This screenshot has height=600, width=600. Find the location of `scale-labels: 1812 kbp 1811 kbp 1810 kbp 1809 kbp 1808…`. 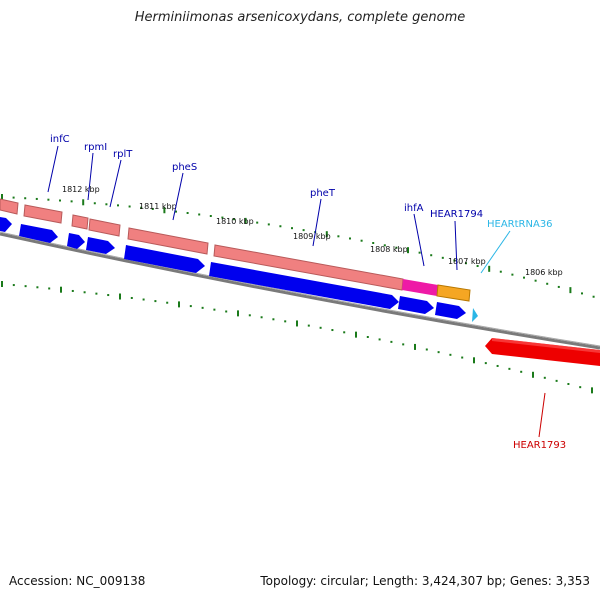

scale-labels: 1812 kbp 1811 kbp 1810 kbp 1809 kbp 1808… is located at coordinates (312, 231).